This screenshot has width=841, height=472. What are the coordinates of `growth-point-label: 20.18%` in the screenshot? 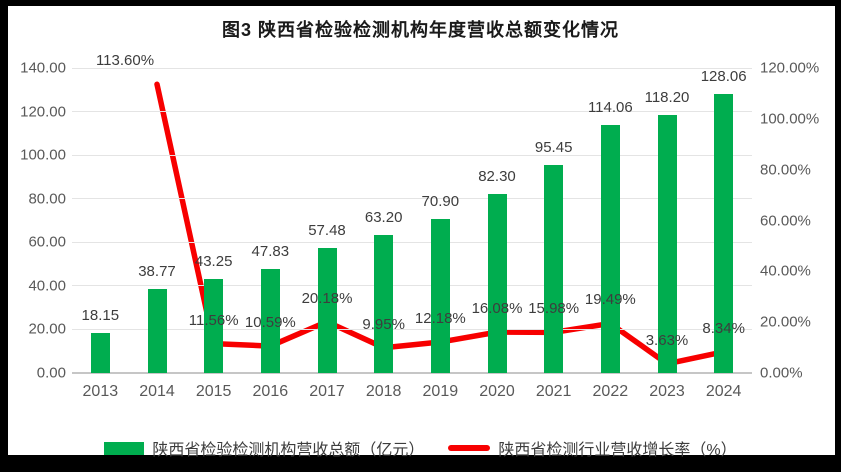 It's located at (327, 298).